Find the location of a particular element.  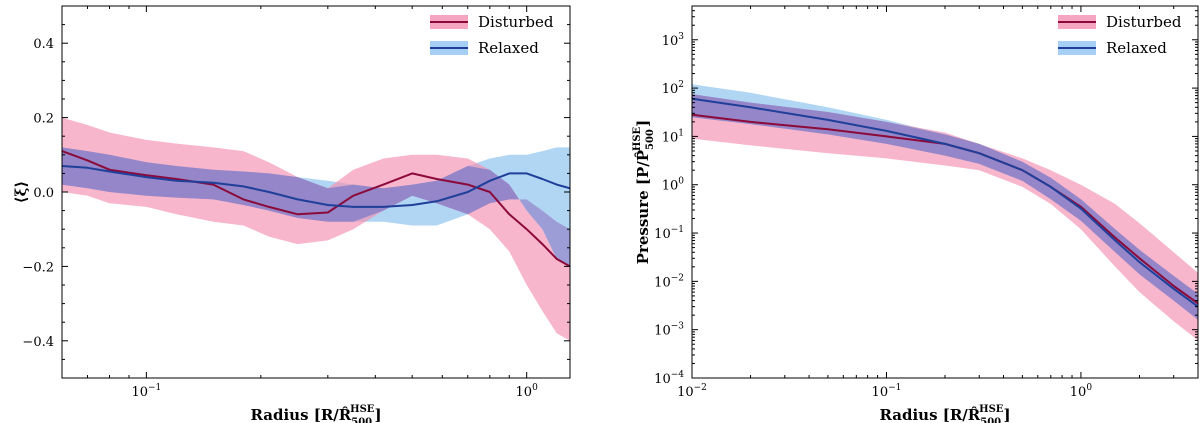

axis-label-part: P̂ is located at coordinates (643, 155).